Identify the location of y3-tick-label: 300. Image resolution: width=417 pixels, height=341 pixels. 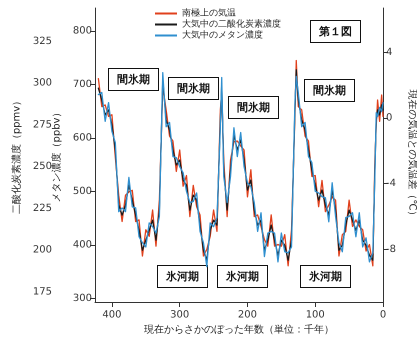
(82, 298).